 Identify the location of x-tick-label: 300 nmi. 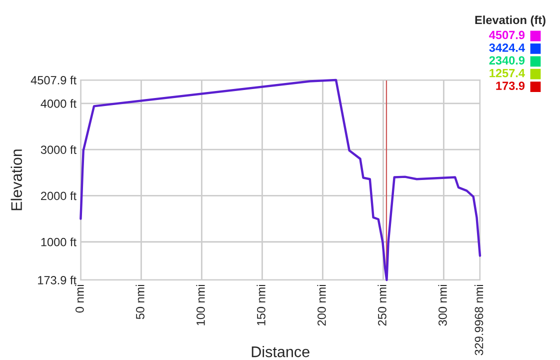
(442, 305).